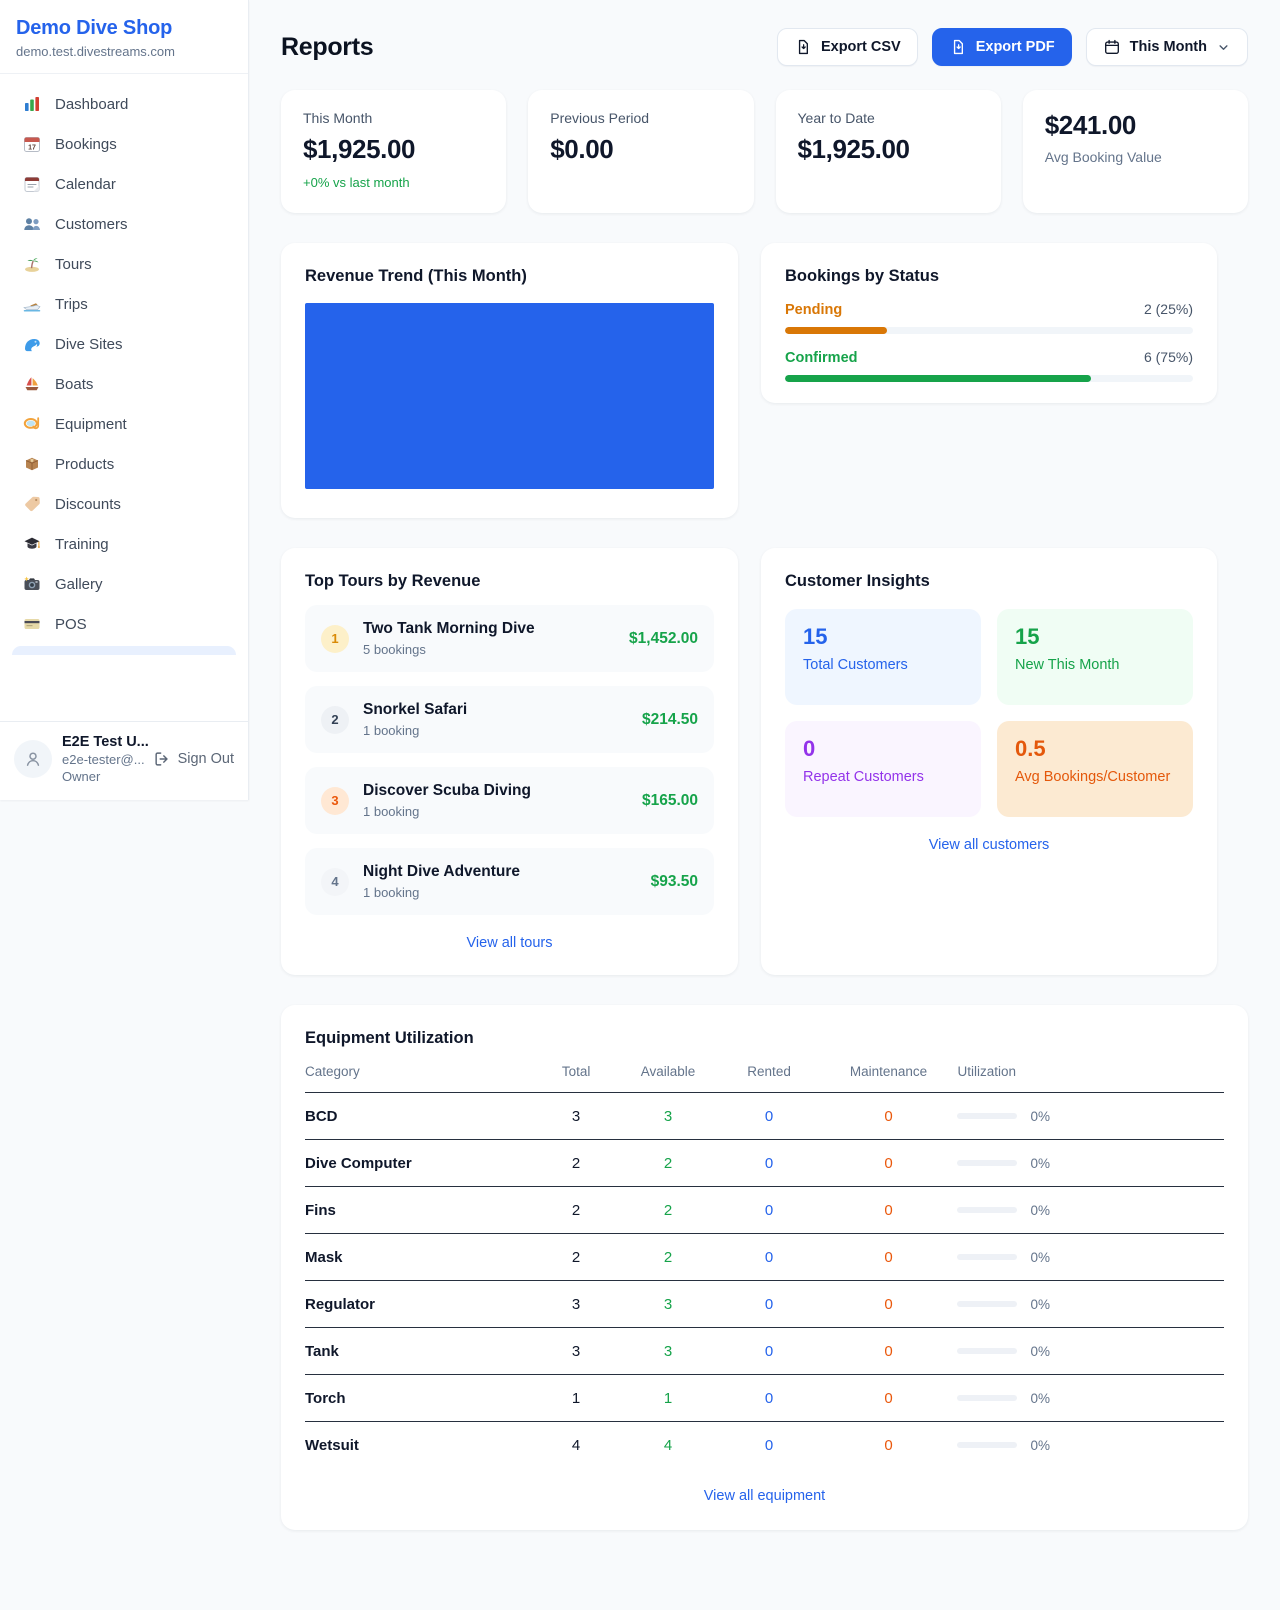  I want to click on sidebar-item-trips: Trips, so click(124, 304).